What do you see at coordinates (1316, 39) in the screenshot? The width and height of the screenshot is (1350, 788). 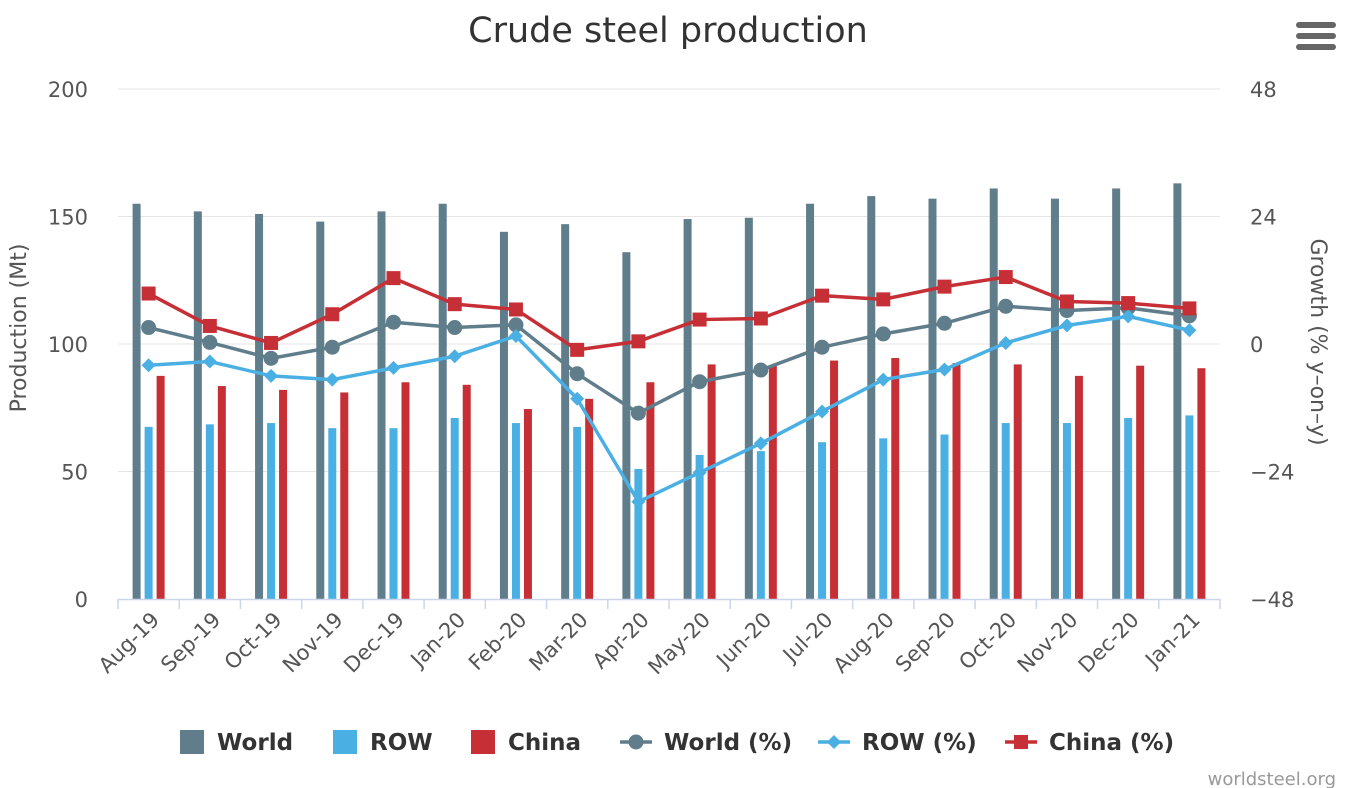 I see `chart-menu-button` at bounding box center [1316, 39].